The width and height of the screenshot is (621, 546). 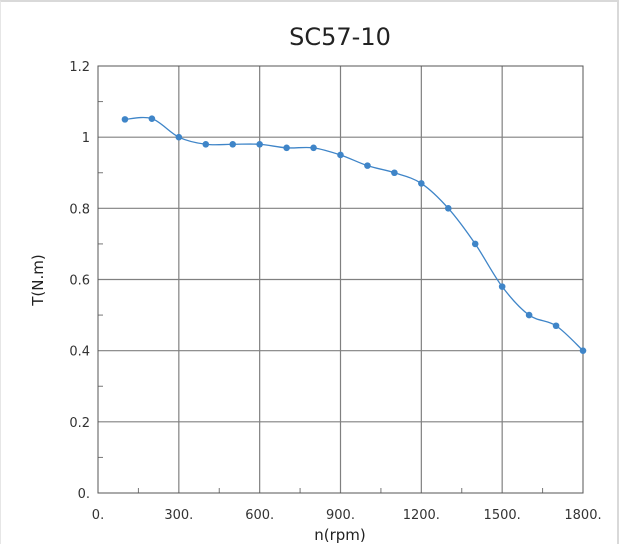 I want to click on x-tick-labels: 0. 300. 600. 900. 1200. 1500. 1800., so click(x=347, y=515).